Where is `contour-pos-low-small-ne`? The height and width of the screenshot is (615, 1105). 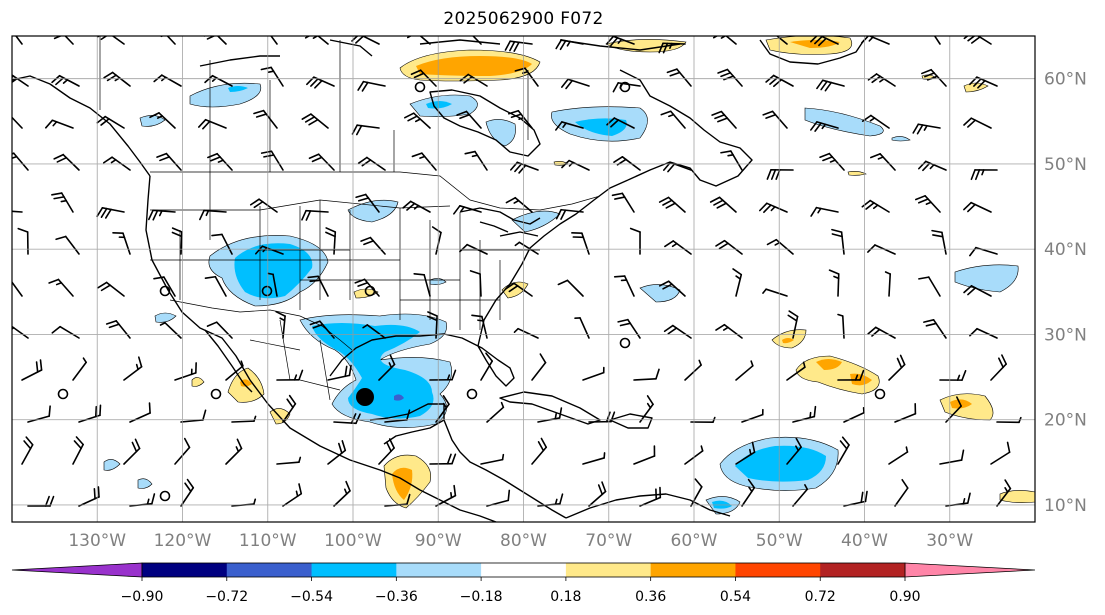 contour-pos-low-small-ne is located at coordinates (857, 173).